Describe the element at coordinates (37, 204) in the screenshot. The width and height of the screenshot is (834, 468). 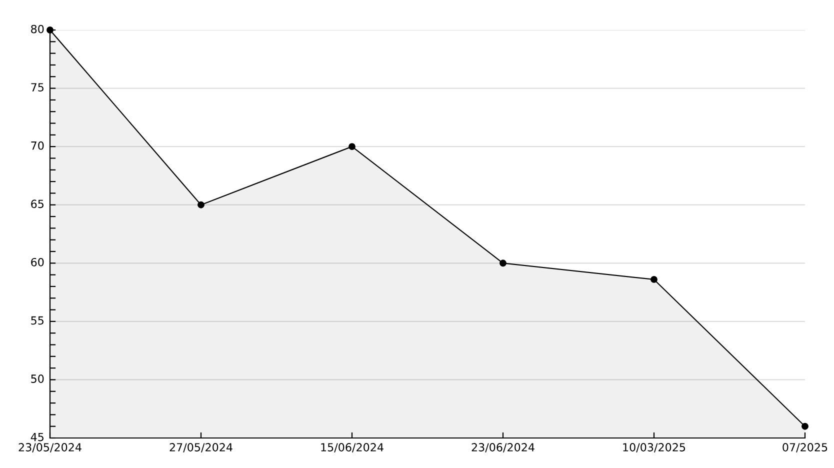
I see `y-tick-label: 65` at that location.